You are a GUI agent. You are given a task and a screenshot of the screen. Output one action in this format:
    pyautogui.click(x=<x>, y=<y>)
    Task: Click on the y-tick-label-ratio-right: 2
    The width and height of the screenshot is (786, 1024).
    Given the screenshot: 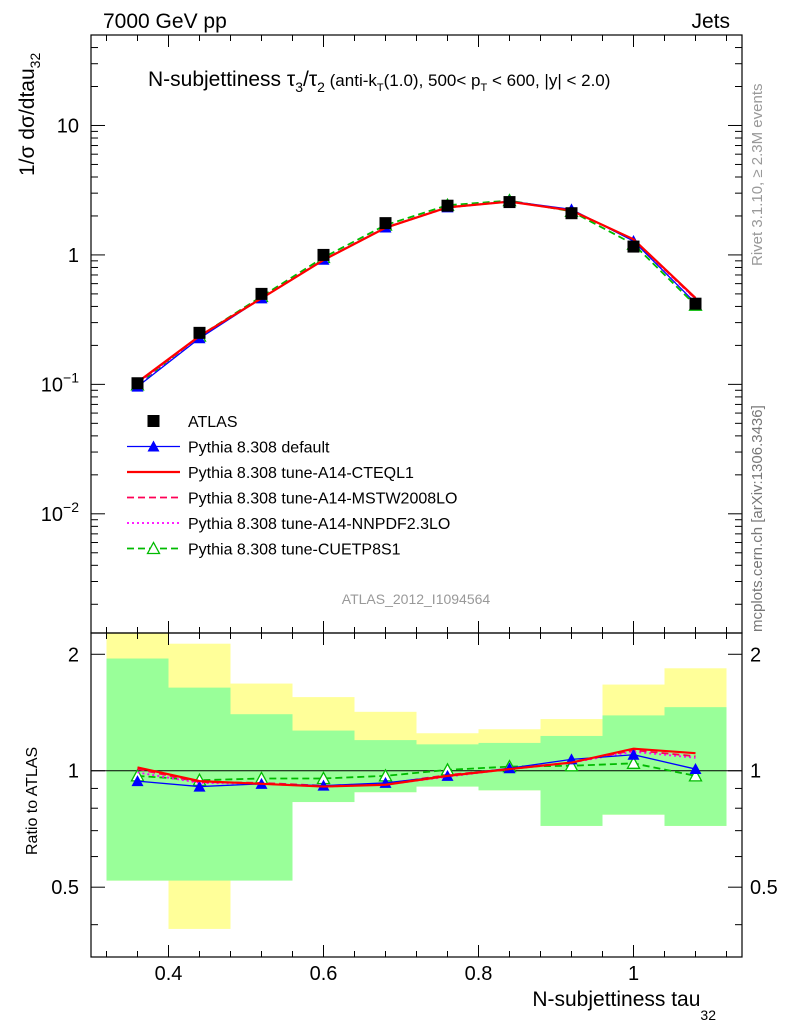 What is the action you would take?
    pyautogui.click(x=755, y=655)
    